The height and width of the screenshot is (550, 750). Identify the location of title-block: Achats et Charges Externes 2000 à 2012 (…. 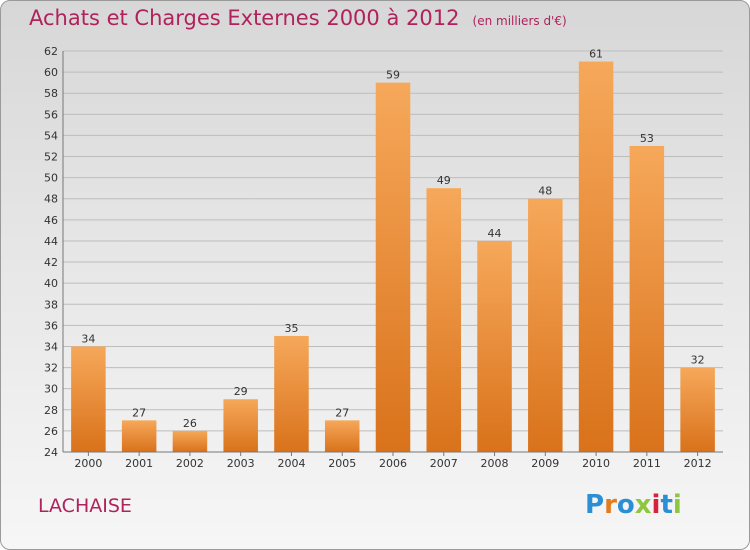
(298, 18).